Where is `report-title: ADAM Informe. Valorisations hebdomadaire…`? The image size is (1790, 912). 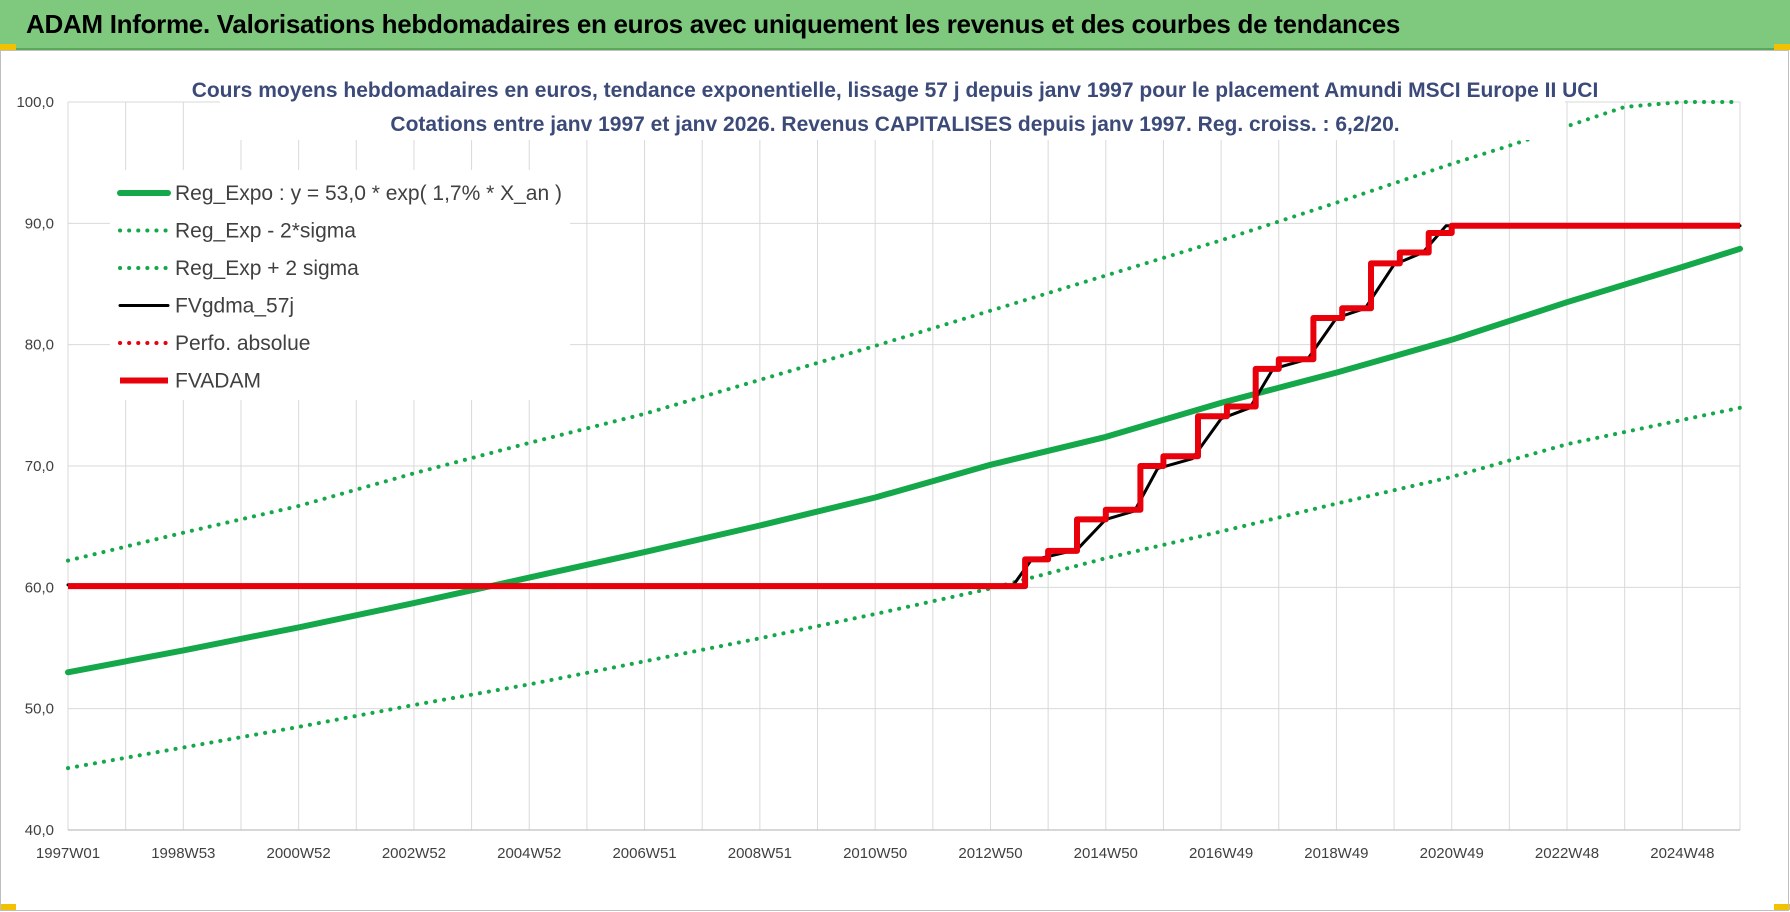 report-title: ADAM Informe. Valorisations hebdomadaire… is located at coordinates (713, 24).